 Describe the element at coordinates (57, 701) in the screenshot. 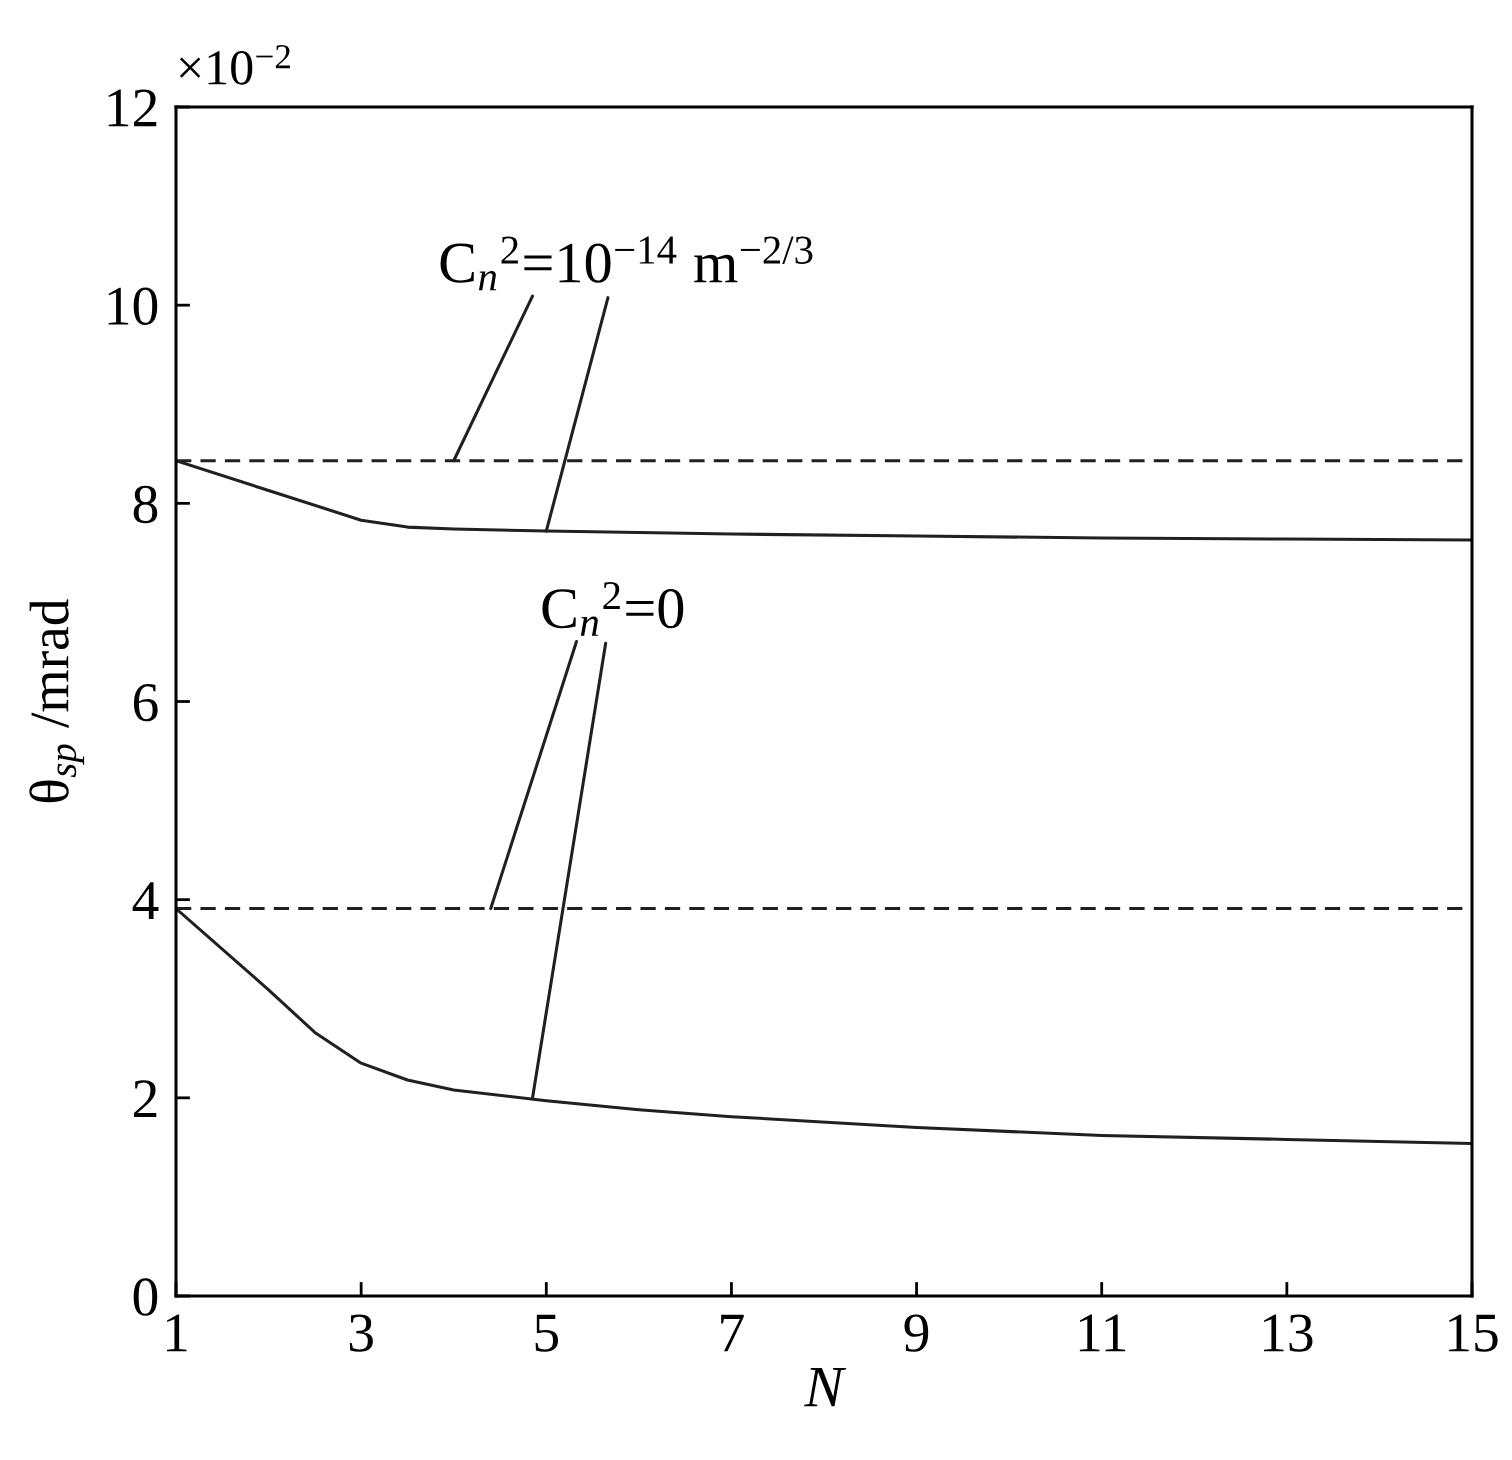

I see `y-axis-title: θ$_{sp}$ /mrad` at that location.